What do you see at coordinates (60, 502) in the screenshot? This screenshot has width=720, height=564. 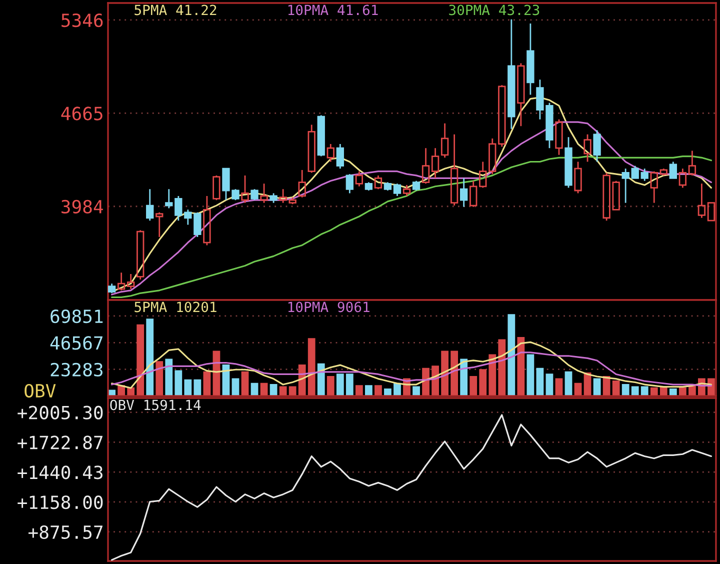 I see `y-tick-label: +1158.00` at bounding box center [60, 502].